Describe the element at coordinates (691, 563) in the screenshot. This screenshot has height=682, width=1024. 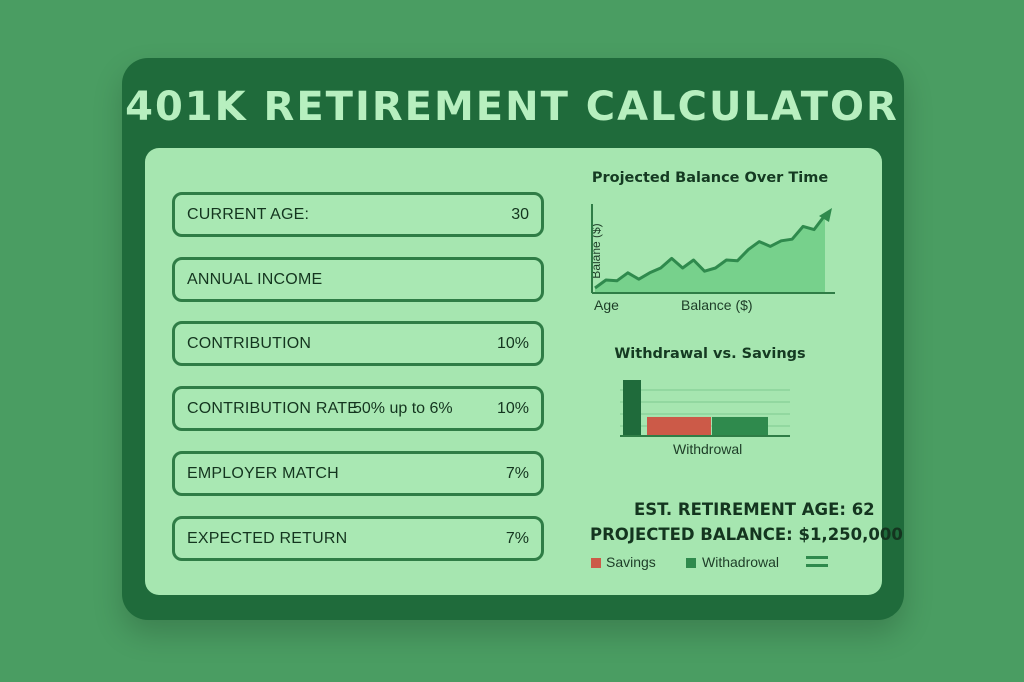
I see `withdrawal-swatch` at that location.